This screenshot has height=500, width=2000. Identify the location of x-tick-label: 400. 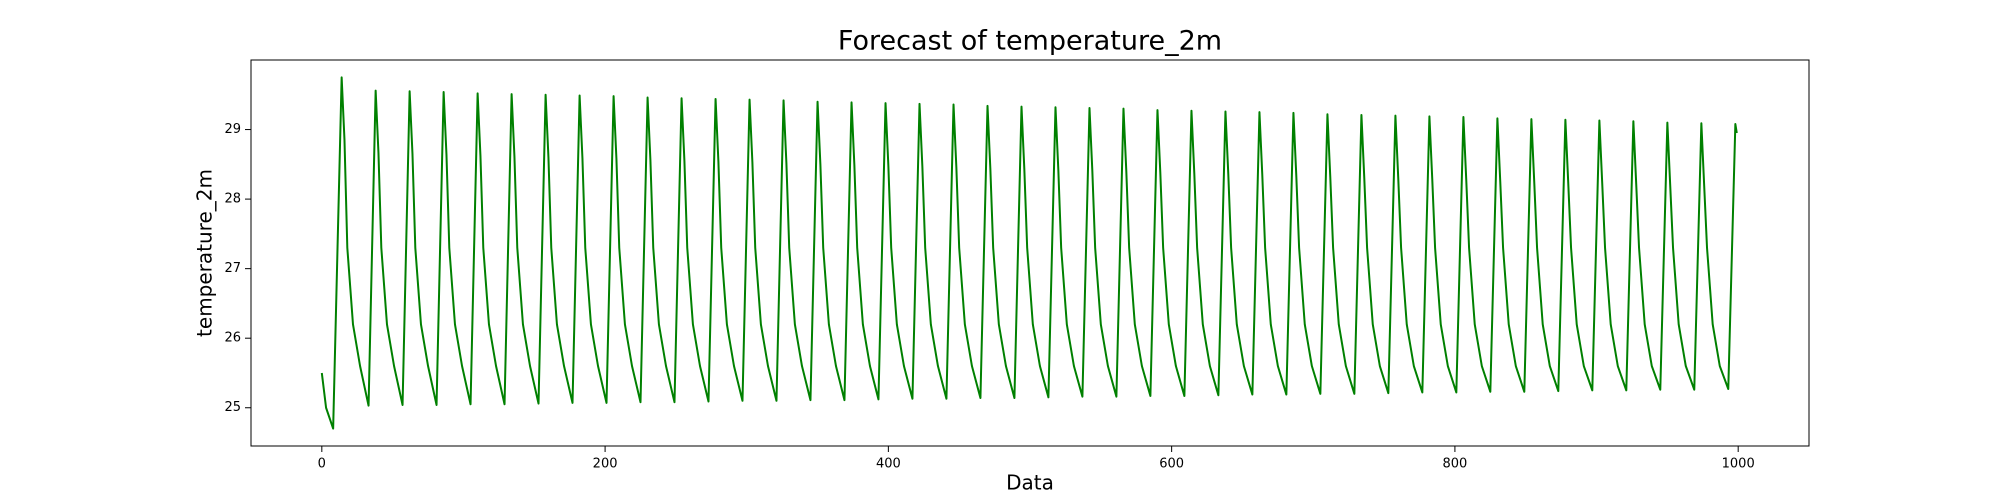
(888, 464).